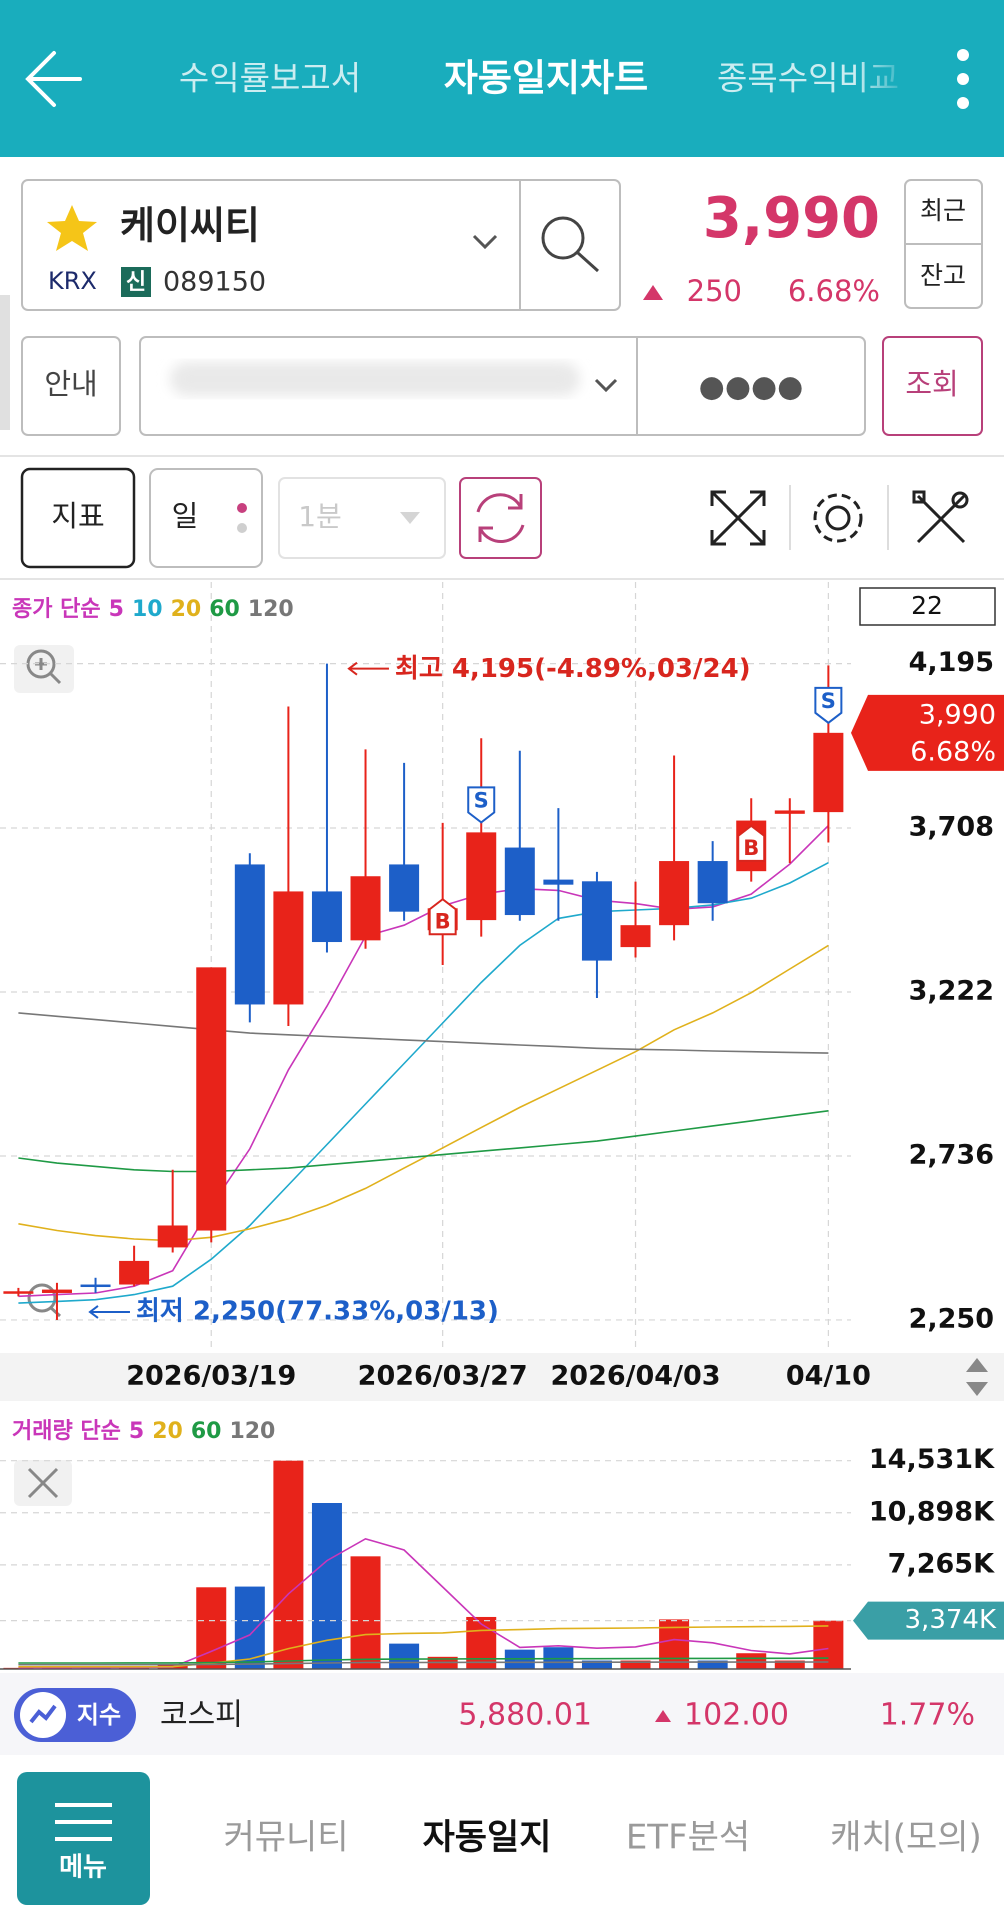 The height and width of the screenshot is (1920, 1004). I want to click on period-box, so click(206, 518).